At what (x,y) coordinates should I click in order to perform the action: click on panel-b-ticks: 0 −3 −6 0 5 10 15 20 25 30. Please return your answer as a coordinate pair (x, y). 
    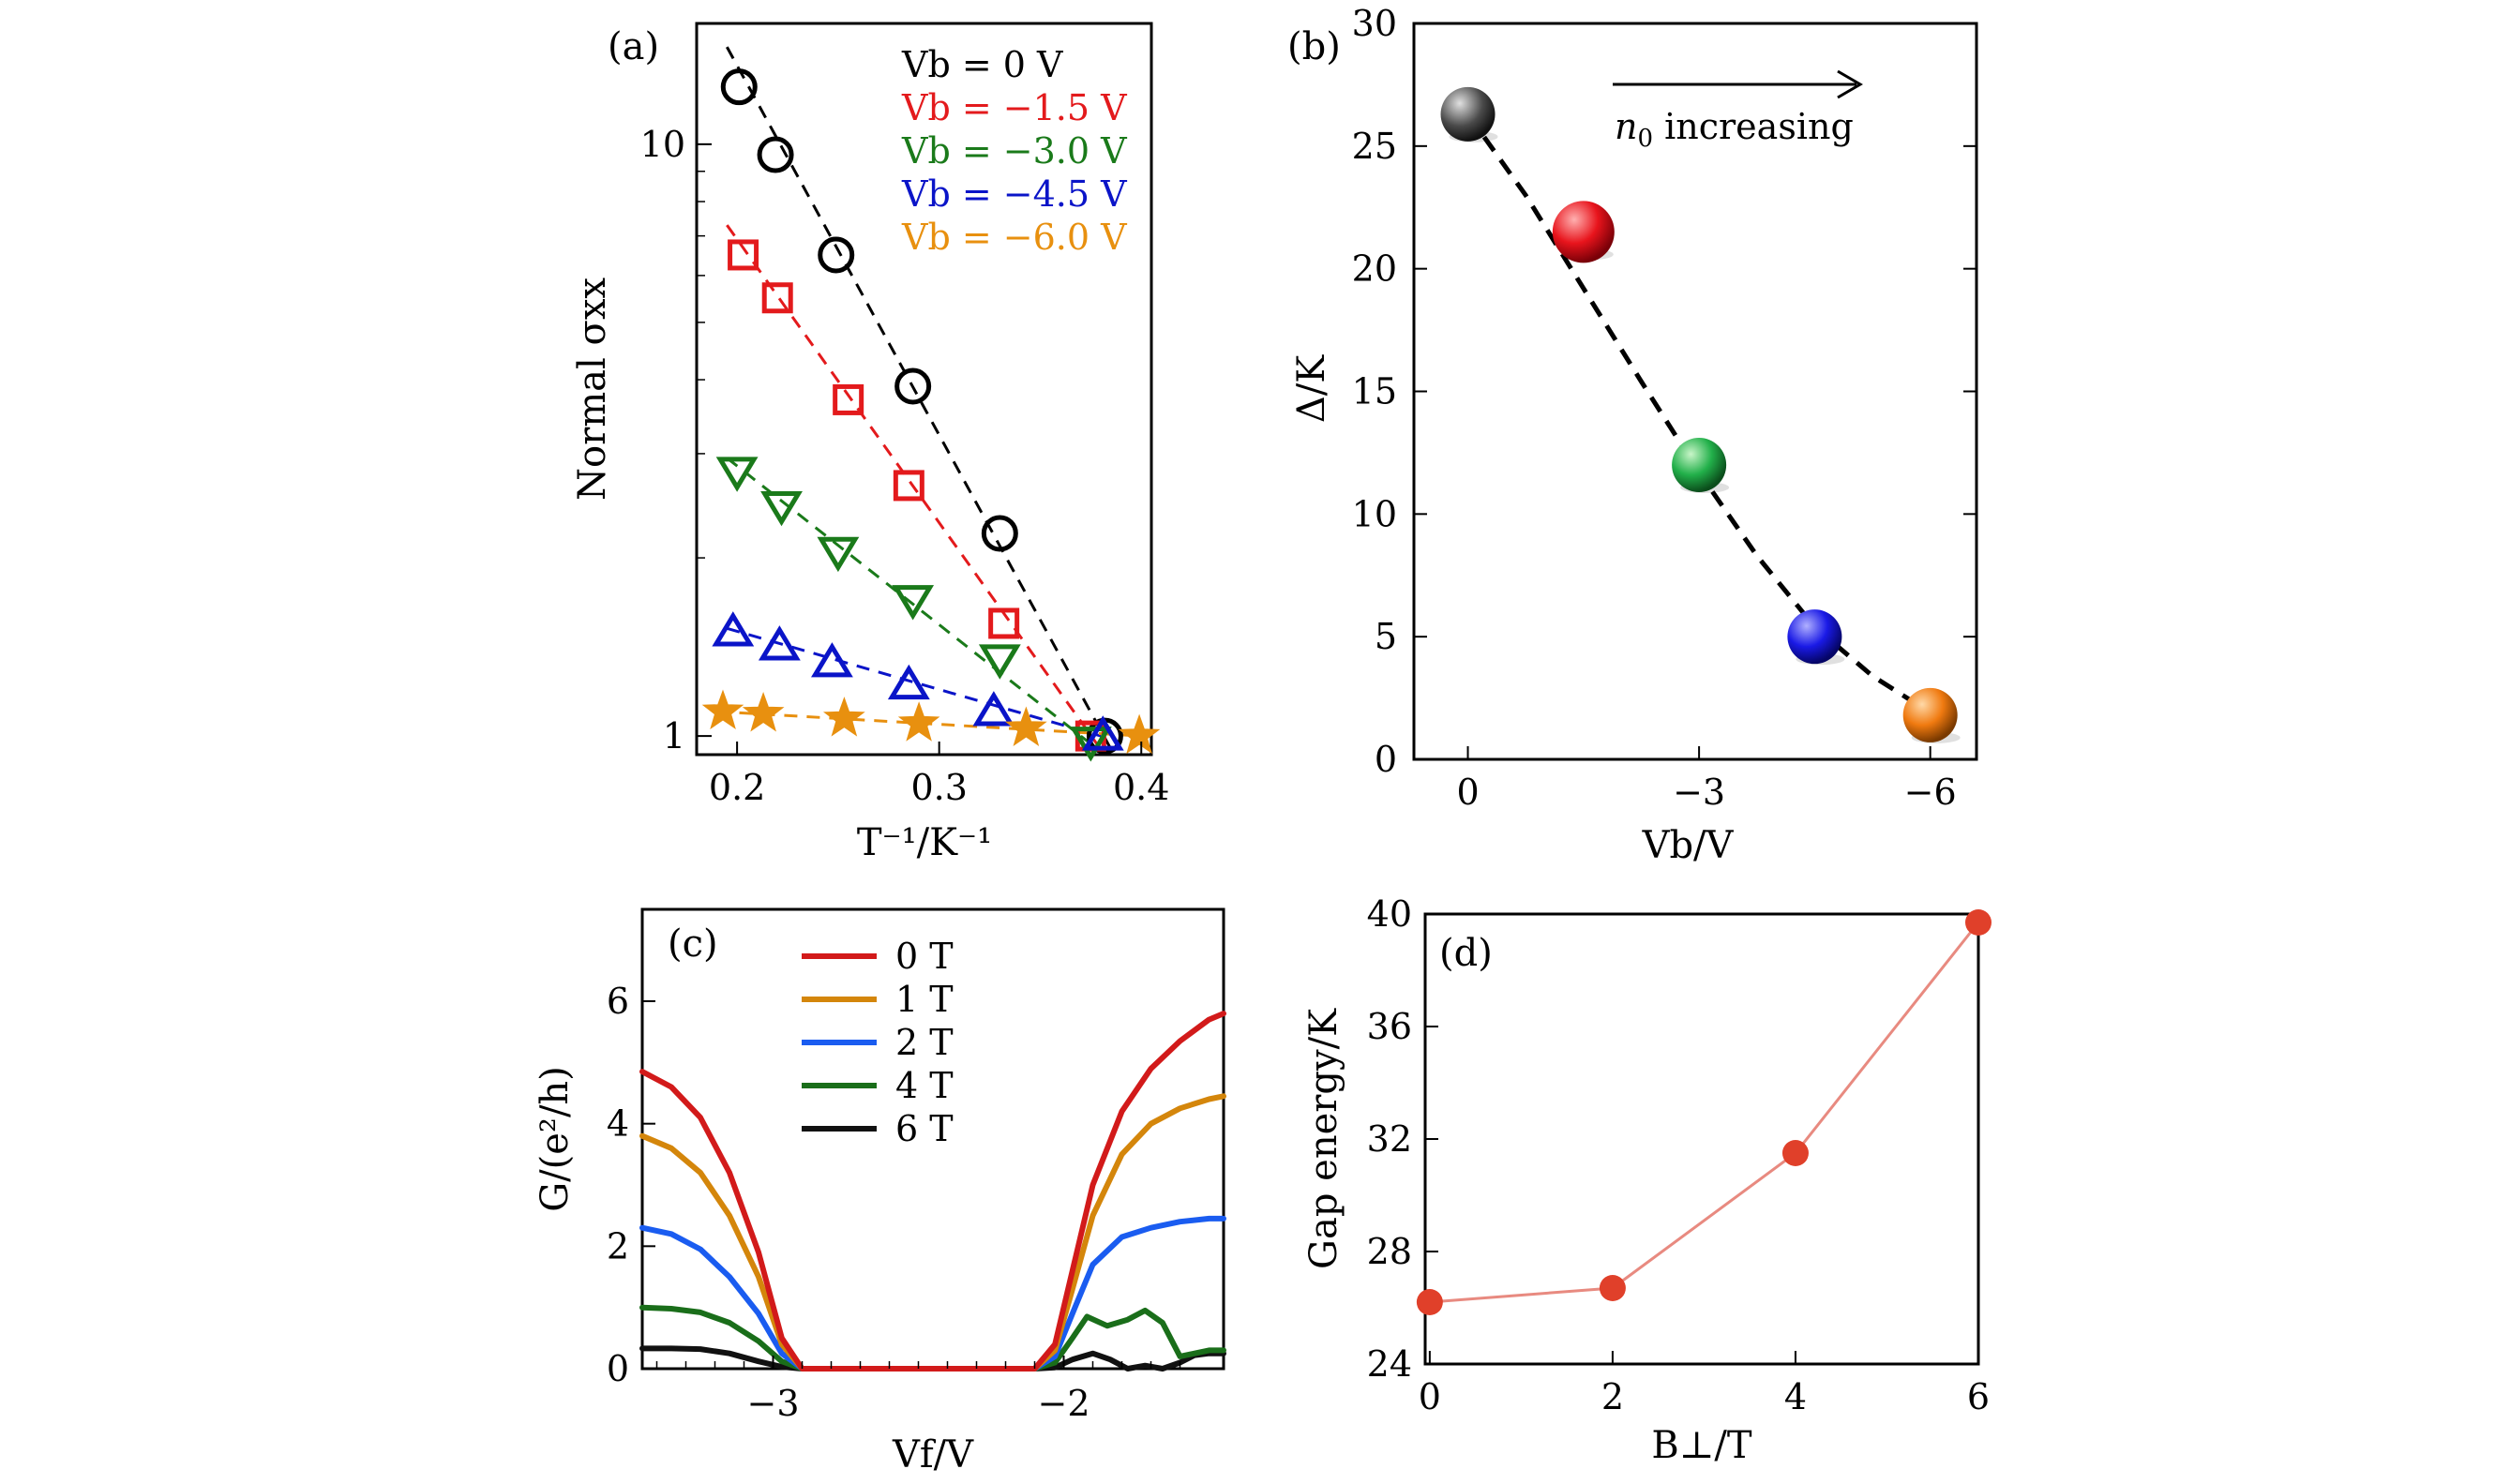
    Looking at the image, I should click on (1664, 408).